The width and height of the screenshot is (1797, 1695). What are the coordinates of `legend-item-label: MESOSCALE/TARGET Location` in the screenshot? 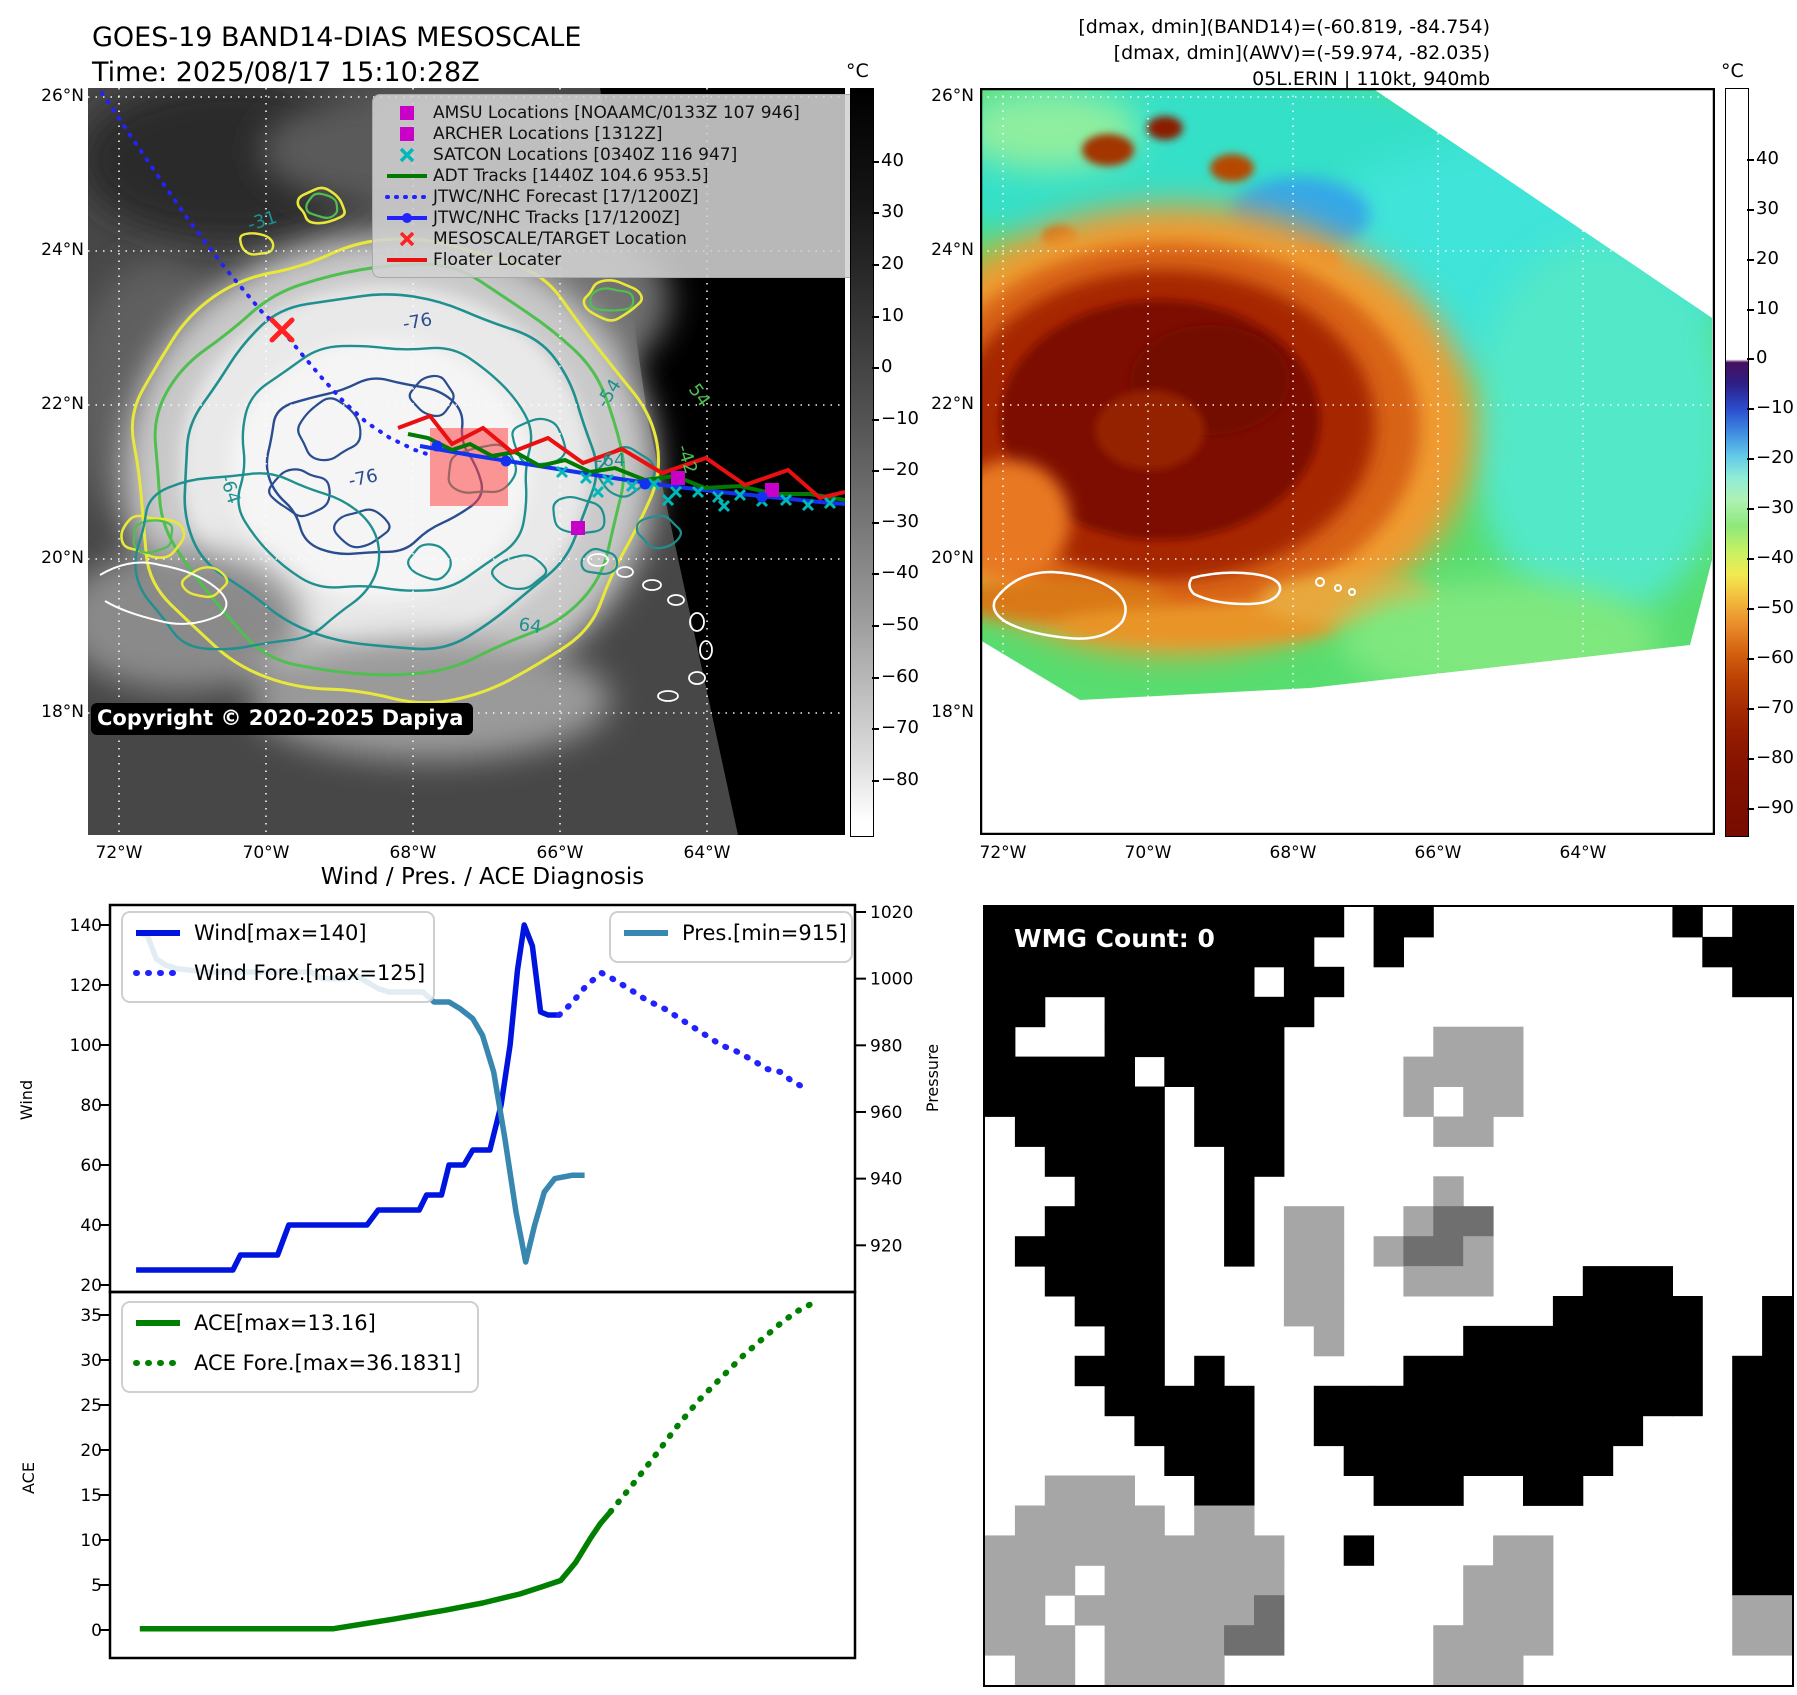 It's located at (560, 238).